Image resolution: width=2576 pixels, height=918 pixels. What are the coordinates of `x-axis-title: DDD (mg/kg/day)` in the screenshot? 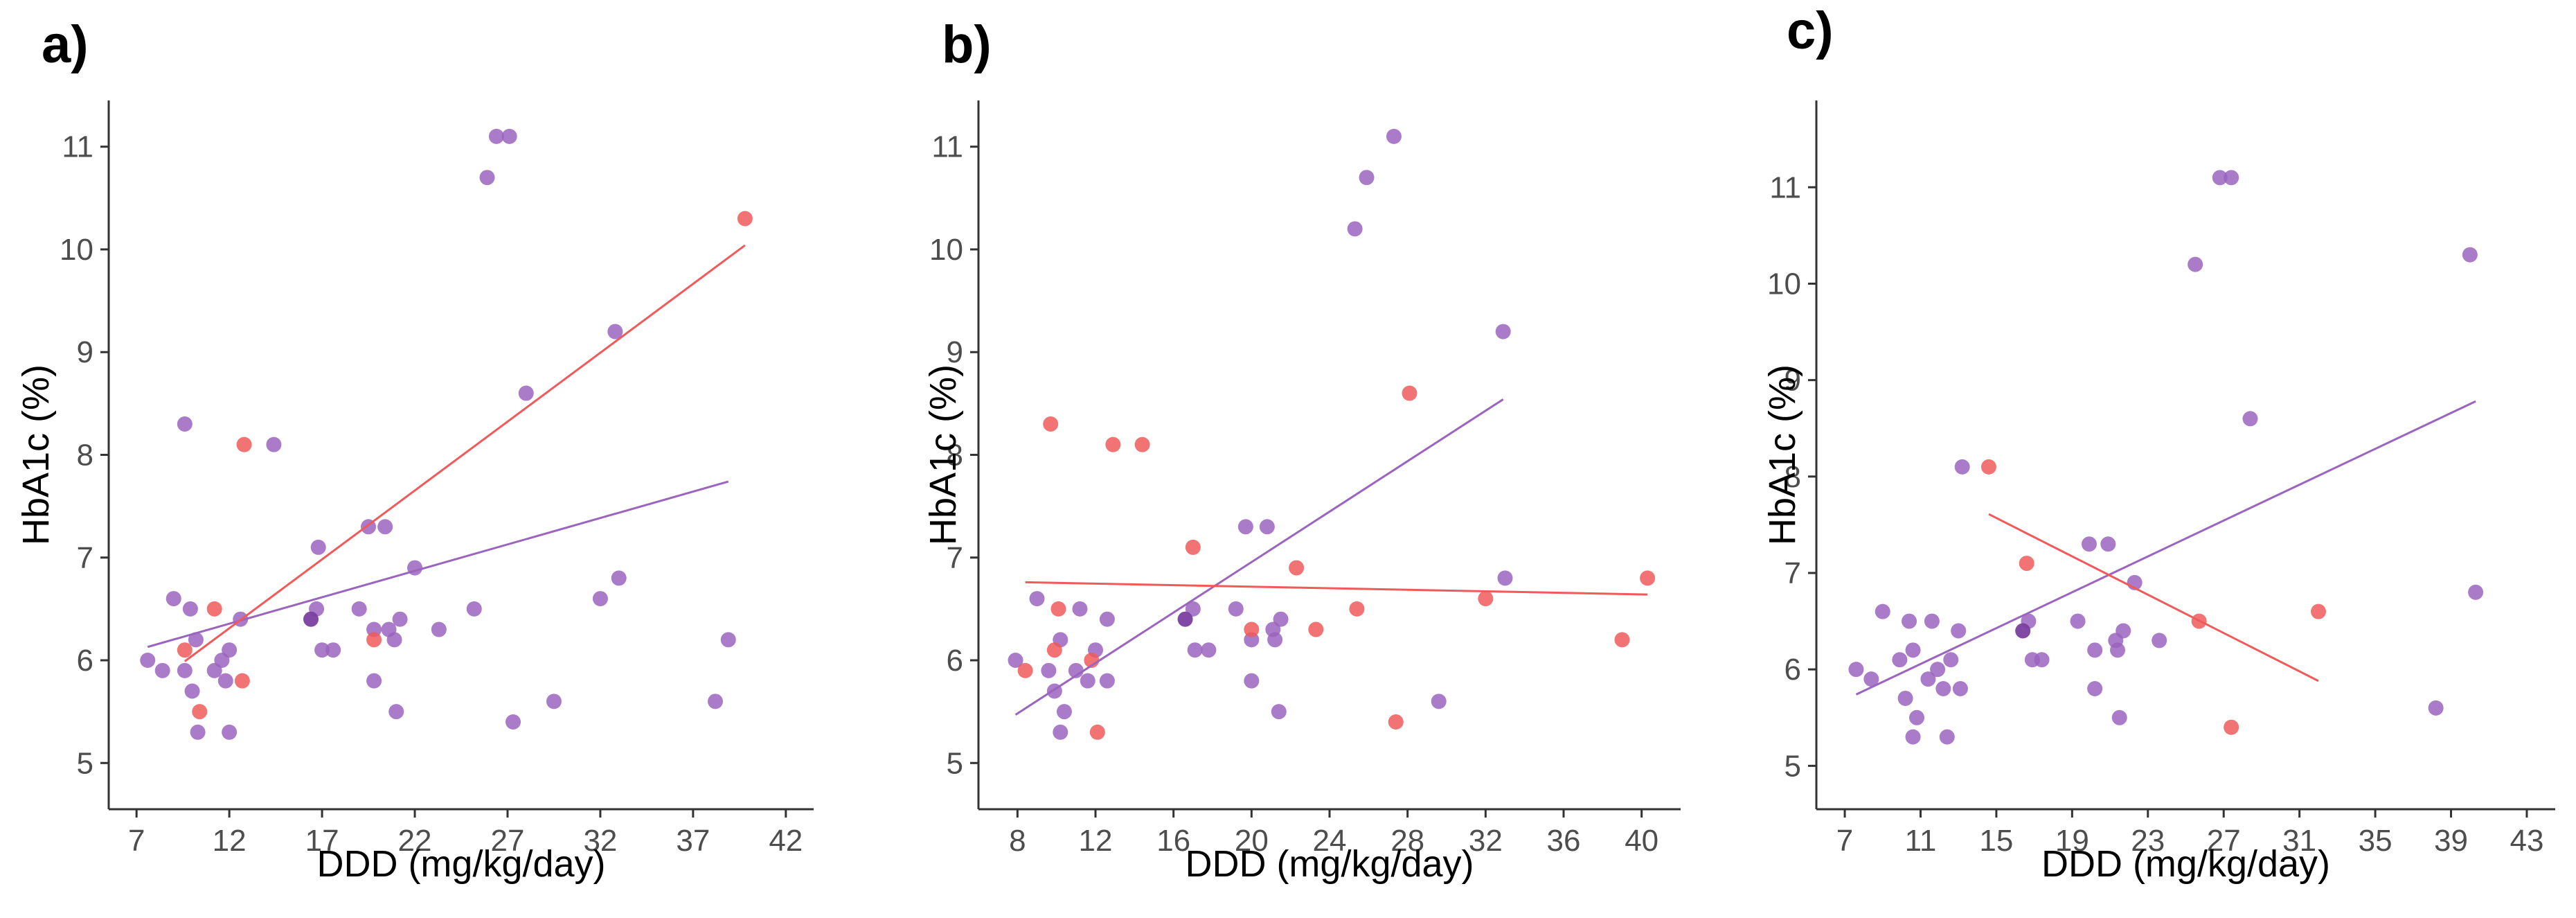 It's located at (2185, 864).